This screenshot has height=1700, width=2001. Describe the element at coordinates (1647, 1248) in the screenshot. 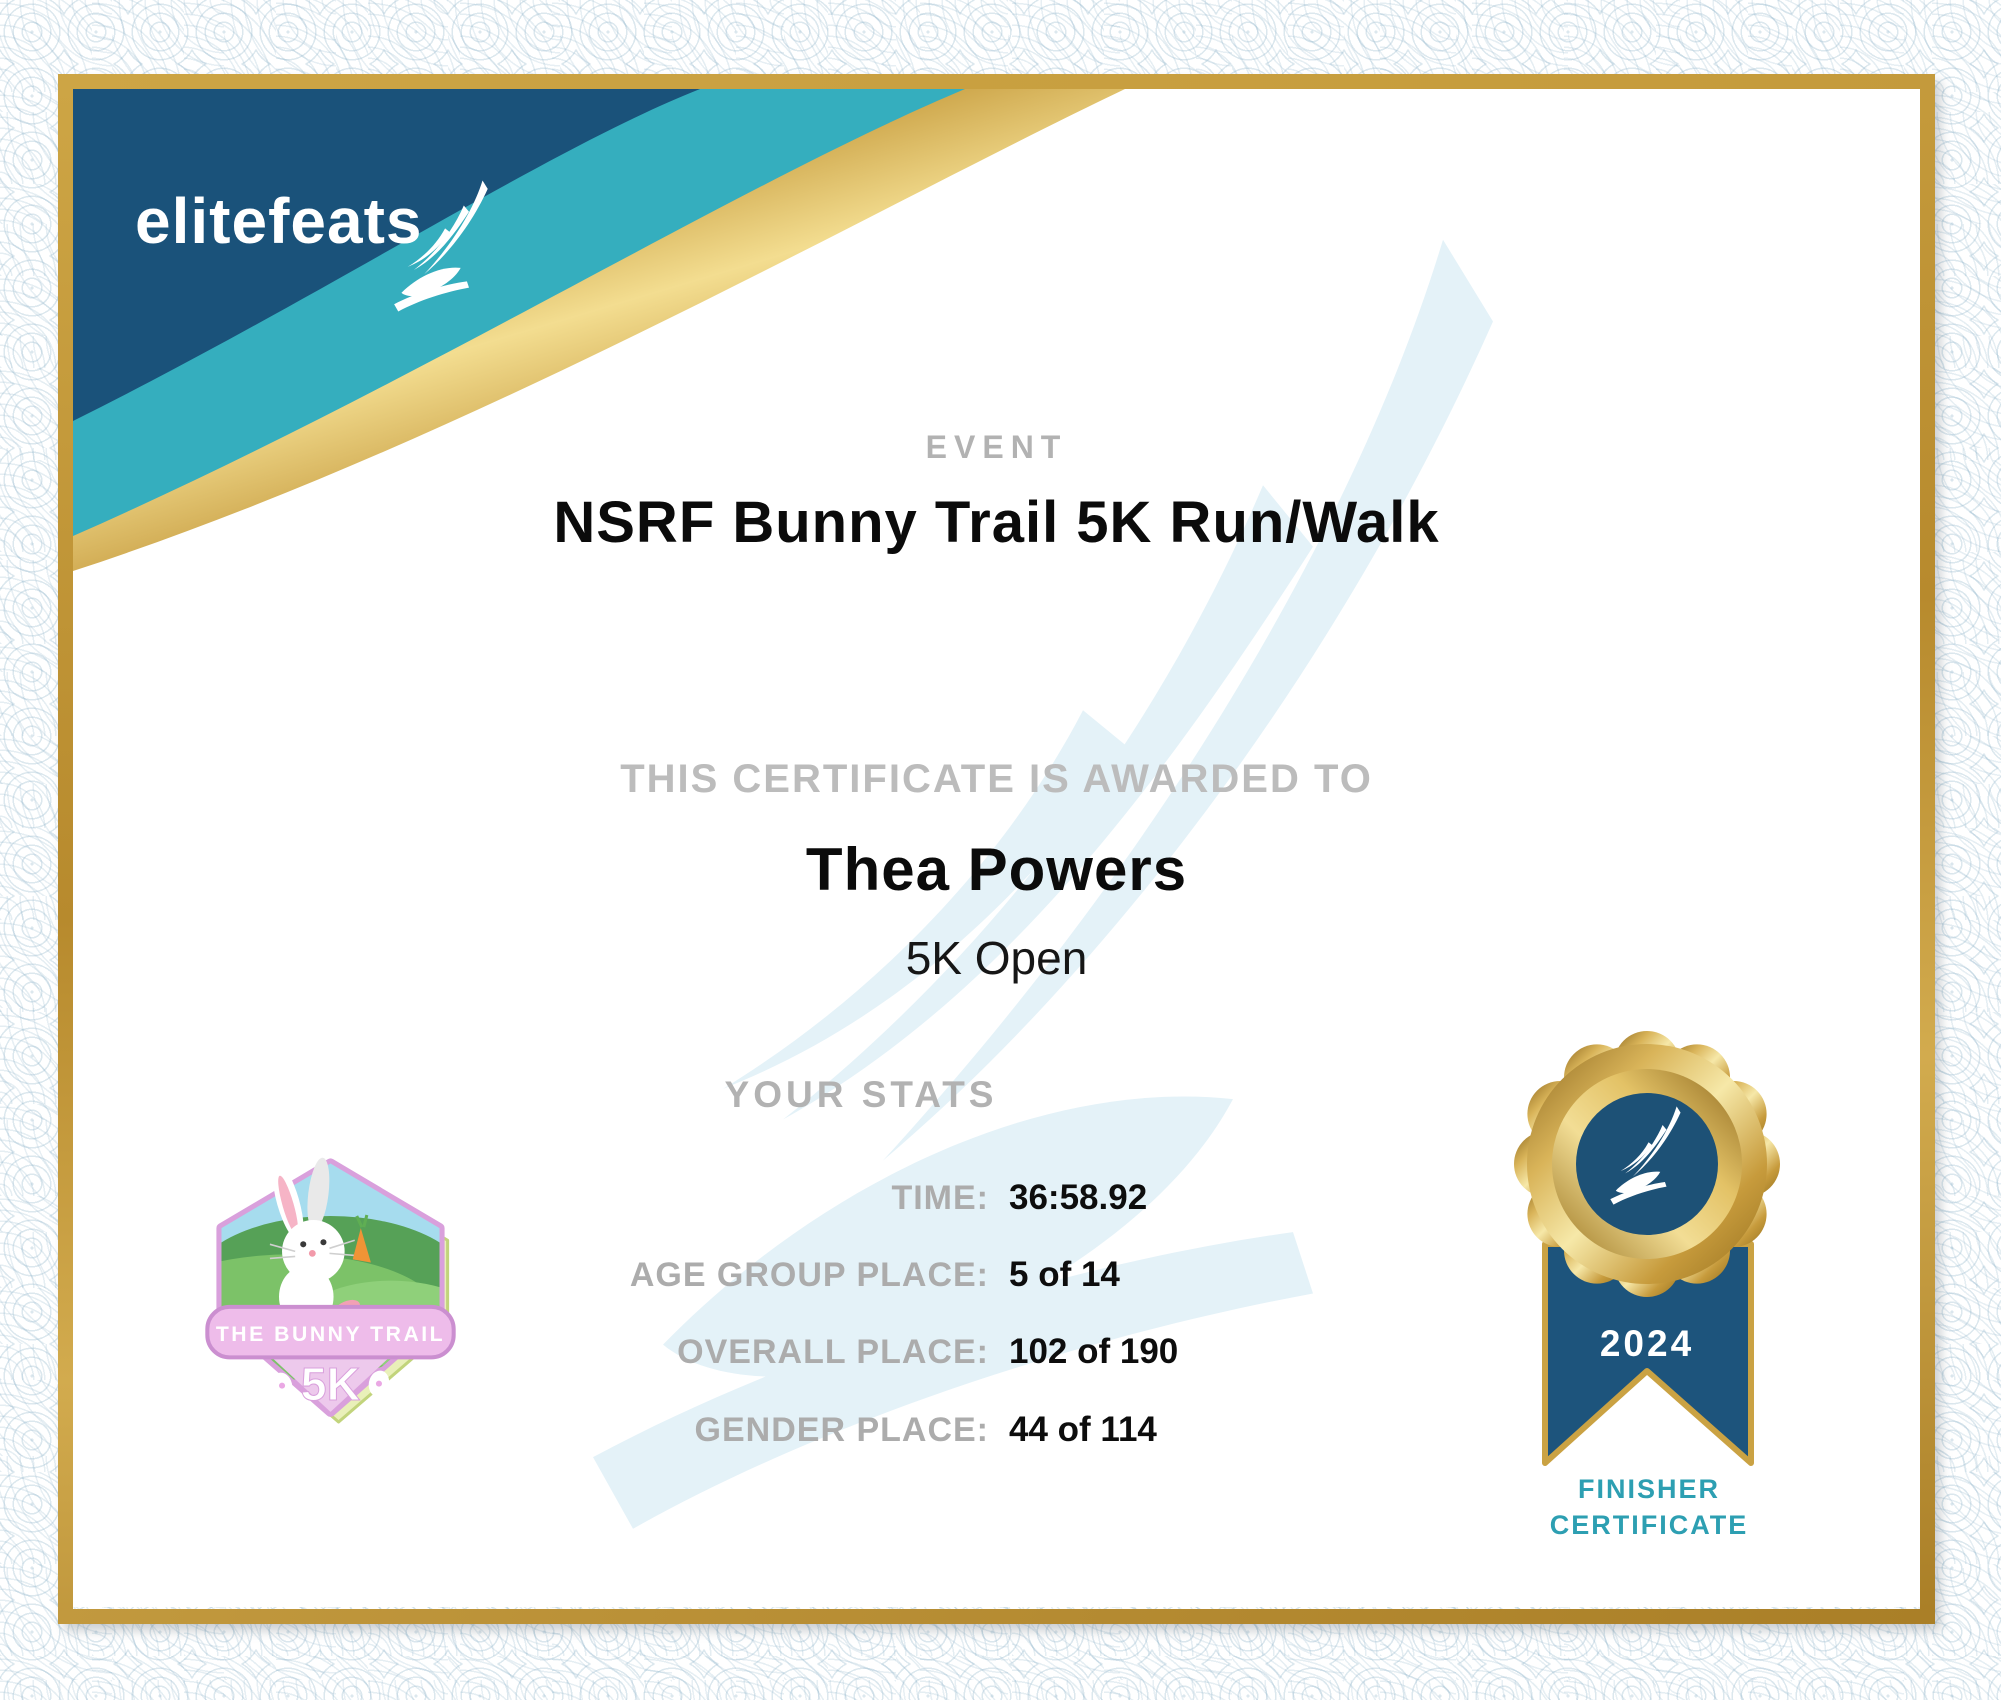

I see `finisher-medal: 2024` at that location.